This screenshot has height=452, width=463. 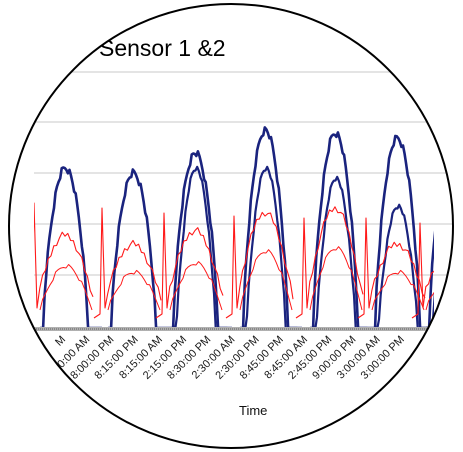 What do you see at coordinates (162, 48) in the screenshot?
I see `chart-title: Sensor 1 &2` at bounding box center [162, 48].